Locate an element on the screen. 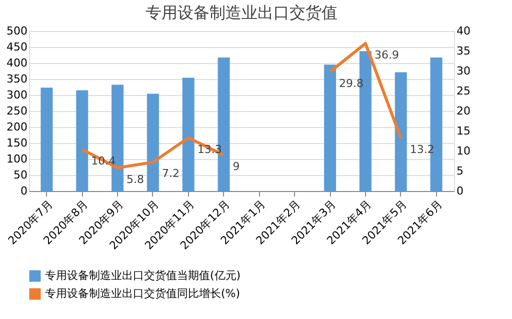 This screenshot has height=319, width=512. y2-tick-label: 5 is located at coordinates (460, 171).